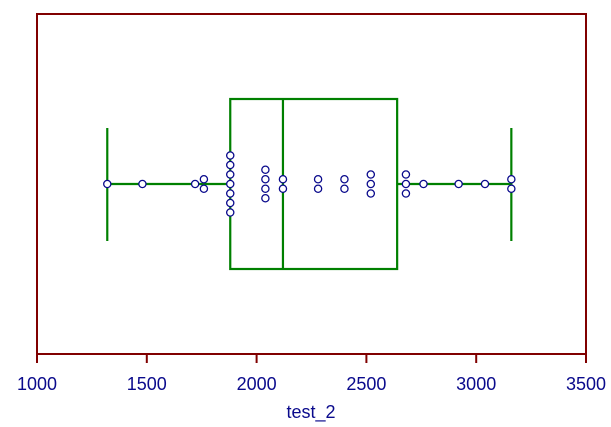 The height and width of the screenshot is (427, 611). What do you see at coordinates (366, 384) in the screenshot?
I see `x-tick-label: 2500` at bounding box center [366, 384].